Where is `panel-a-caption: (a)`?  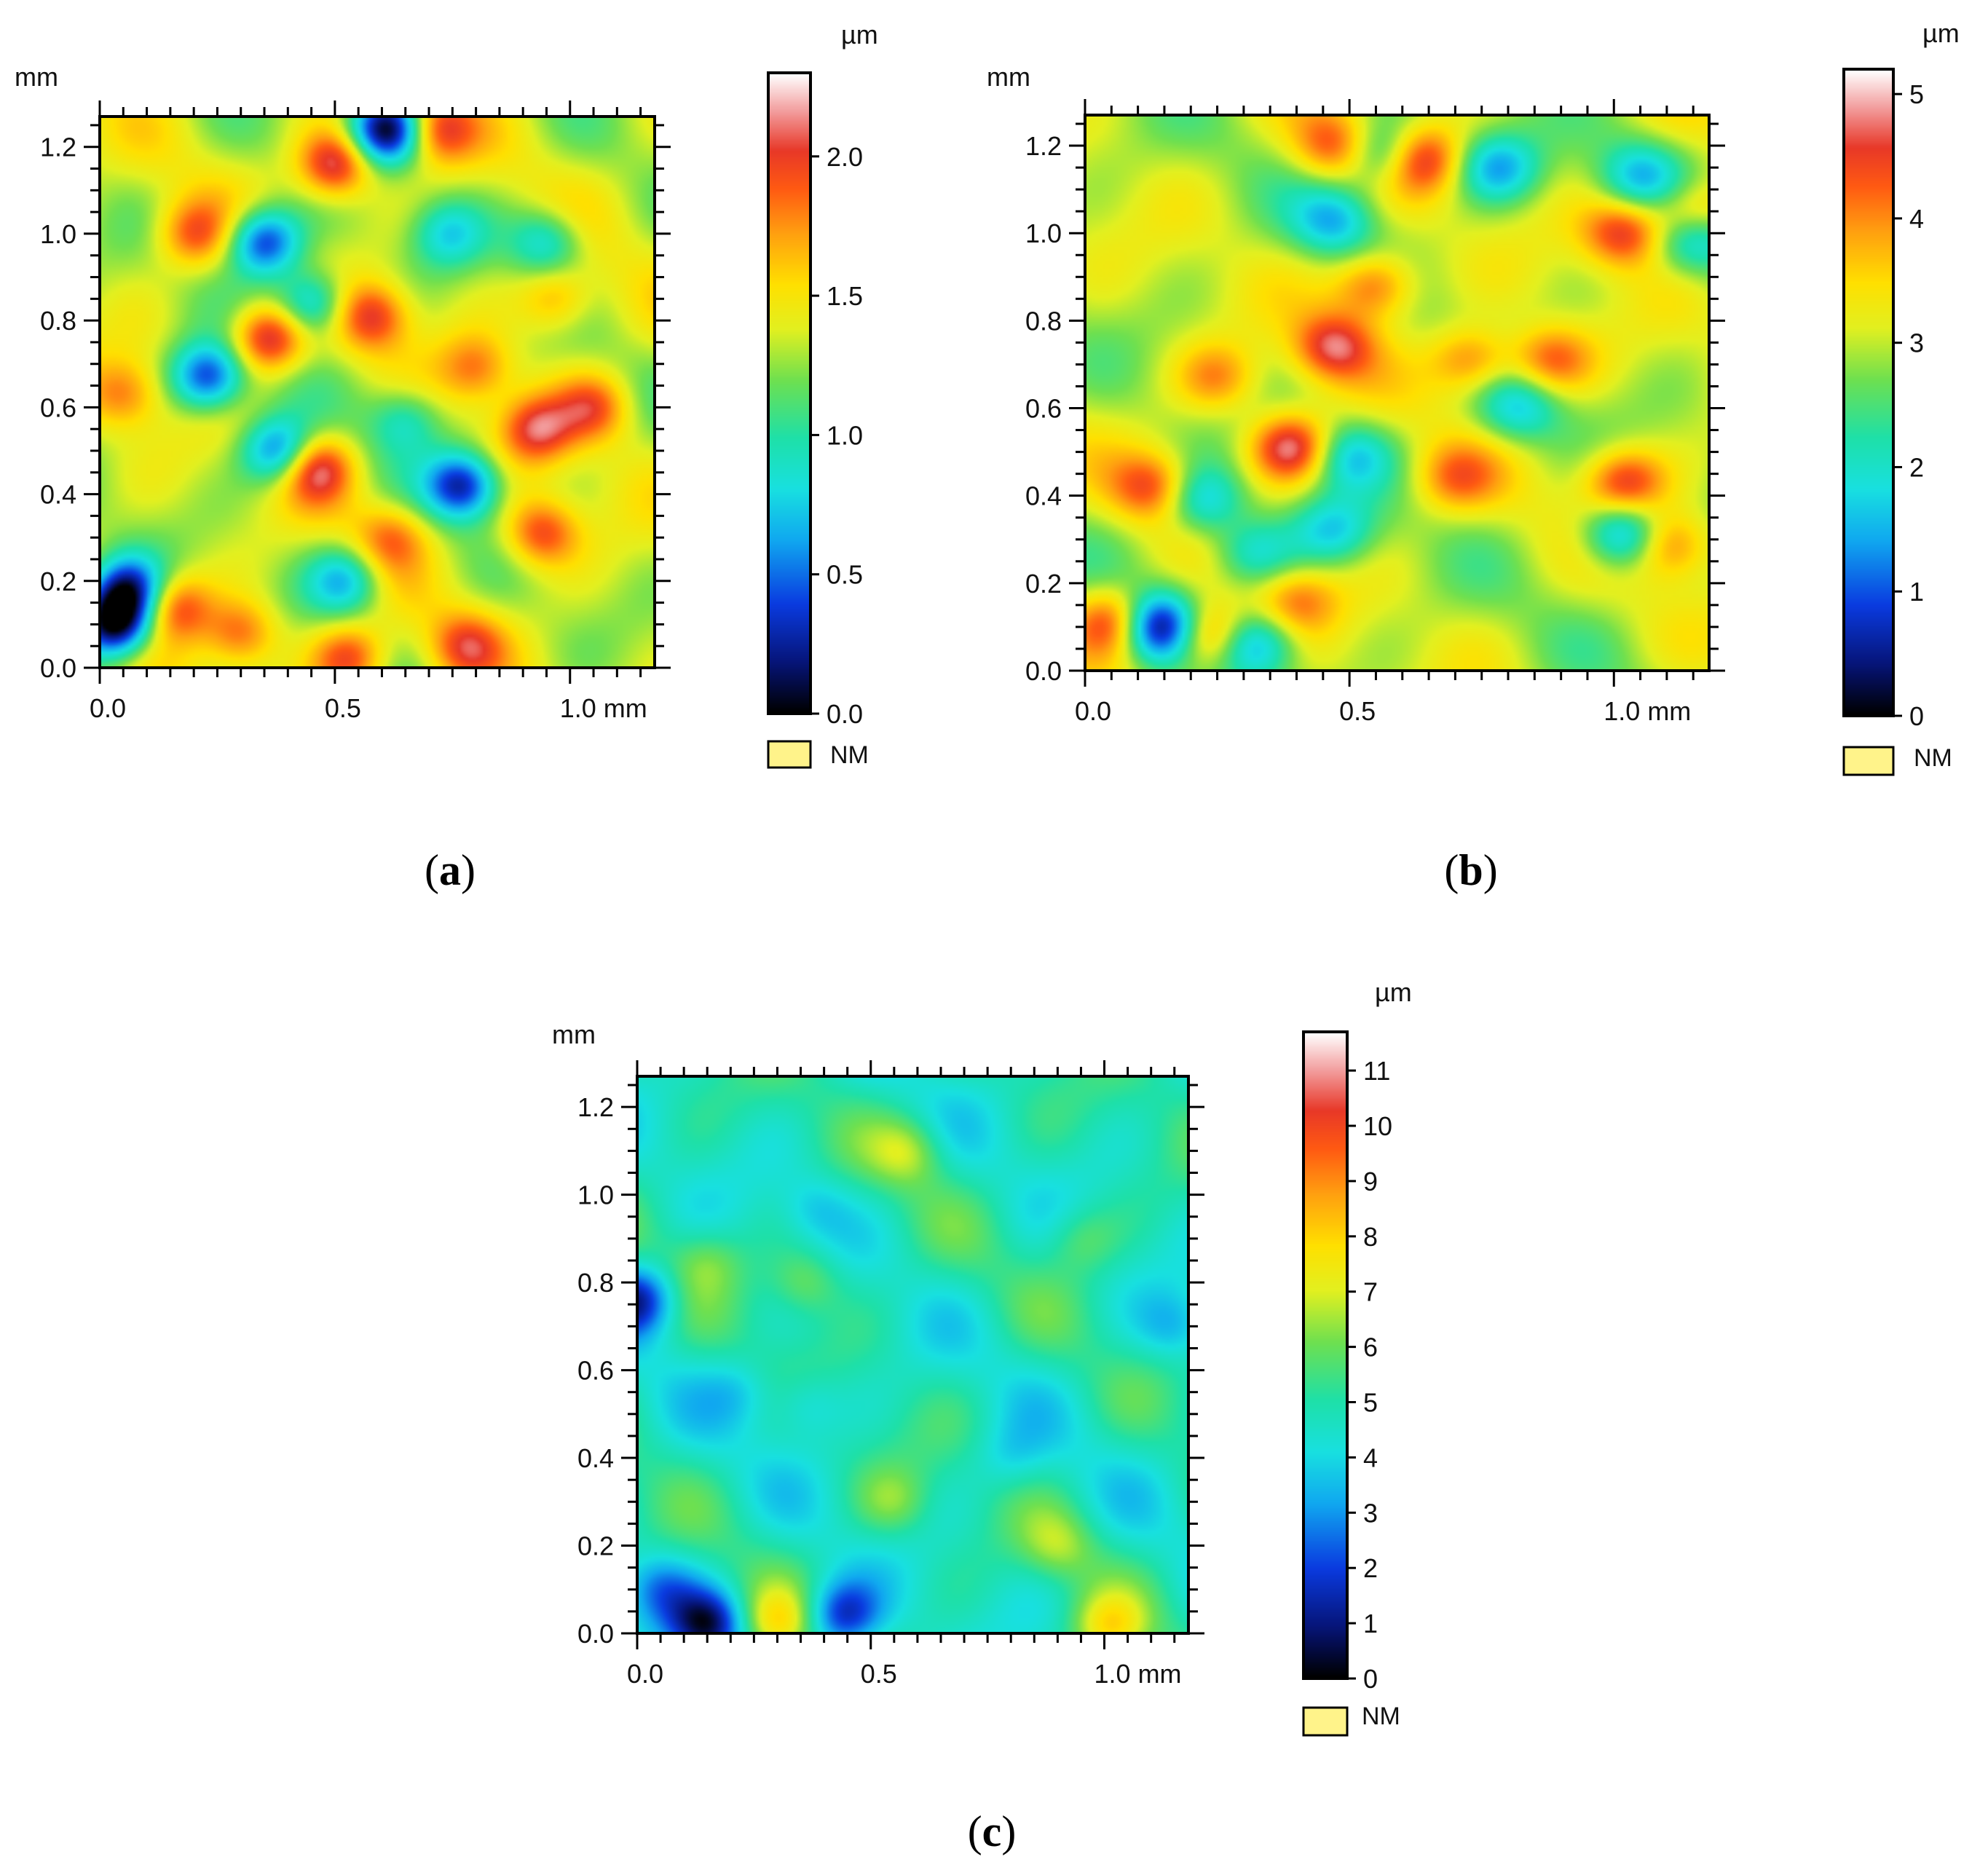 panel-a-caption: (a) is located at coordinates (450, 870).